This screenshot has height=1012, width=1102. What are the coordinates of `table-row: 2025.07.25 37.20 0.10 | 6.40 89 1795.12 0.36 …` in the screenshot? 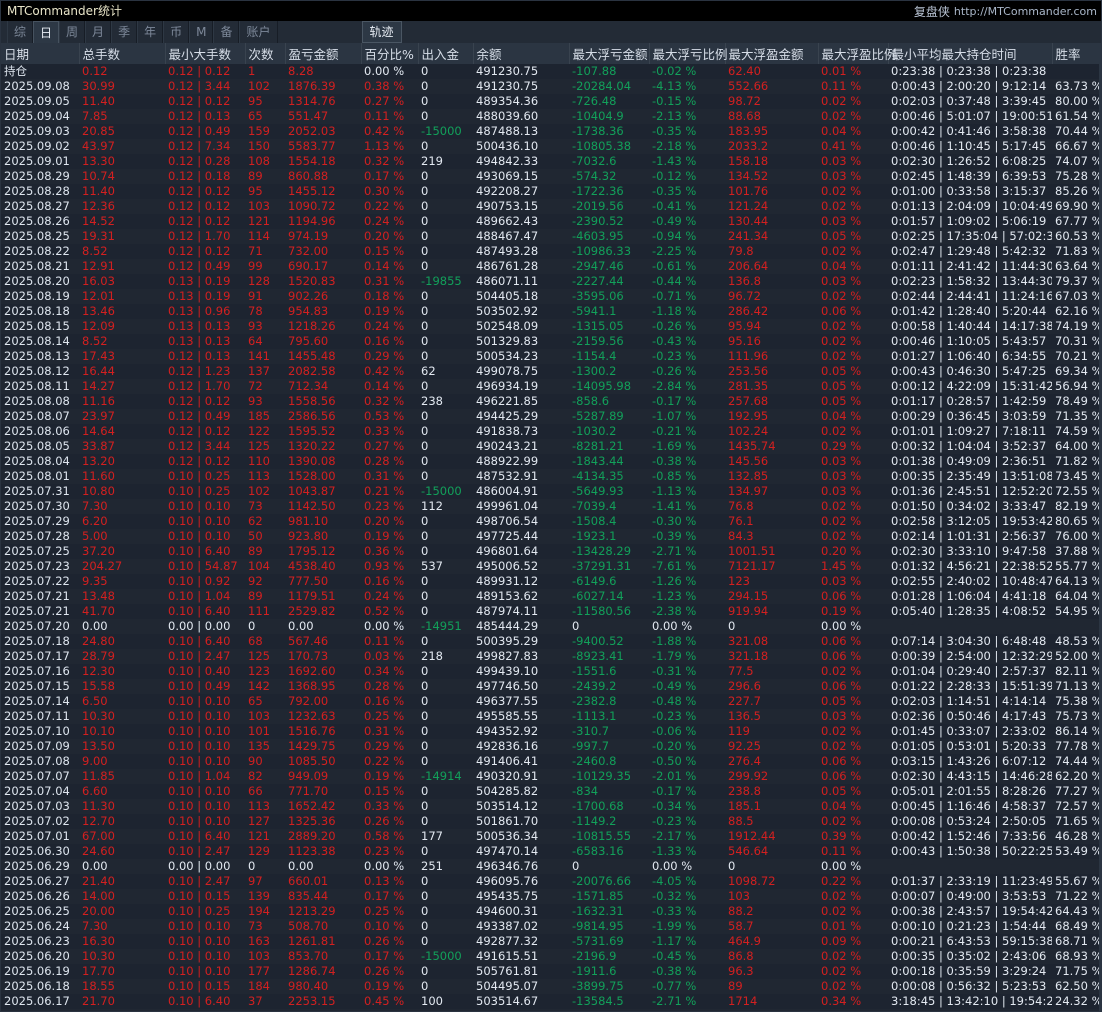 It's located at (551, 551).